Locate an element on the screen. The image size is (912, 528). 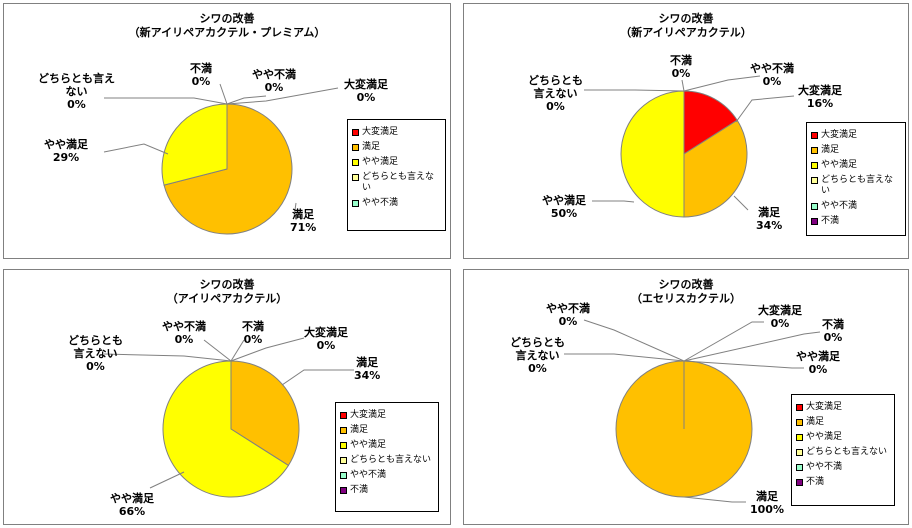
chart-legend: 大変満足 満足 やや満足 どちらとも言えない やや不満 is located at coordinates (396, 175).